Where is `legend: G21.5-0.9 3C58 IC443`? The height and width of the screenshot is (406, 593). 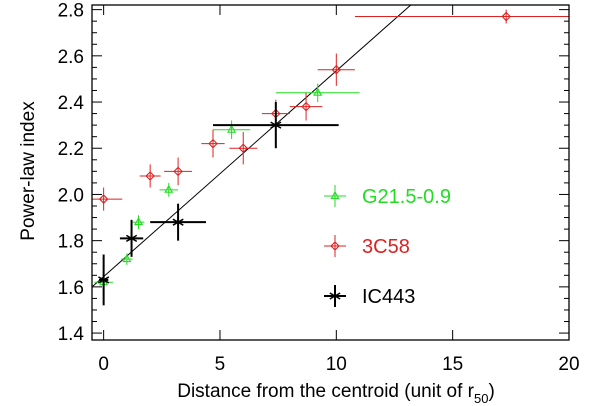
legend: G21.5-0.9 3C58 IC443 is located at coordinates (387, 246).